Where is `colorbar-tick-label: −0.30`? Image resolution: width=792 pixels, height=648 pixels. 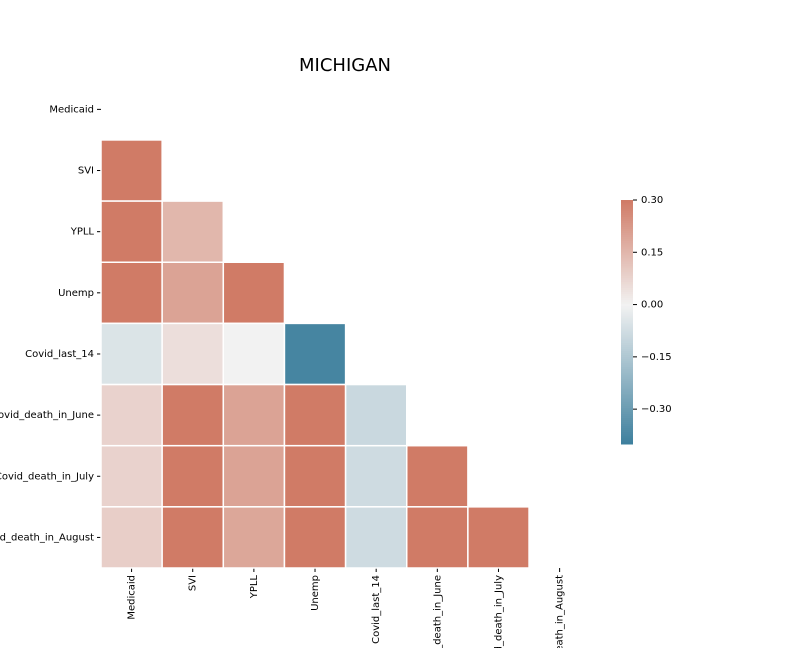
colorbar-tick-label: −0.30 is located at coordinates (656, 409).